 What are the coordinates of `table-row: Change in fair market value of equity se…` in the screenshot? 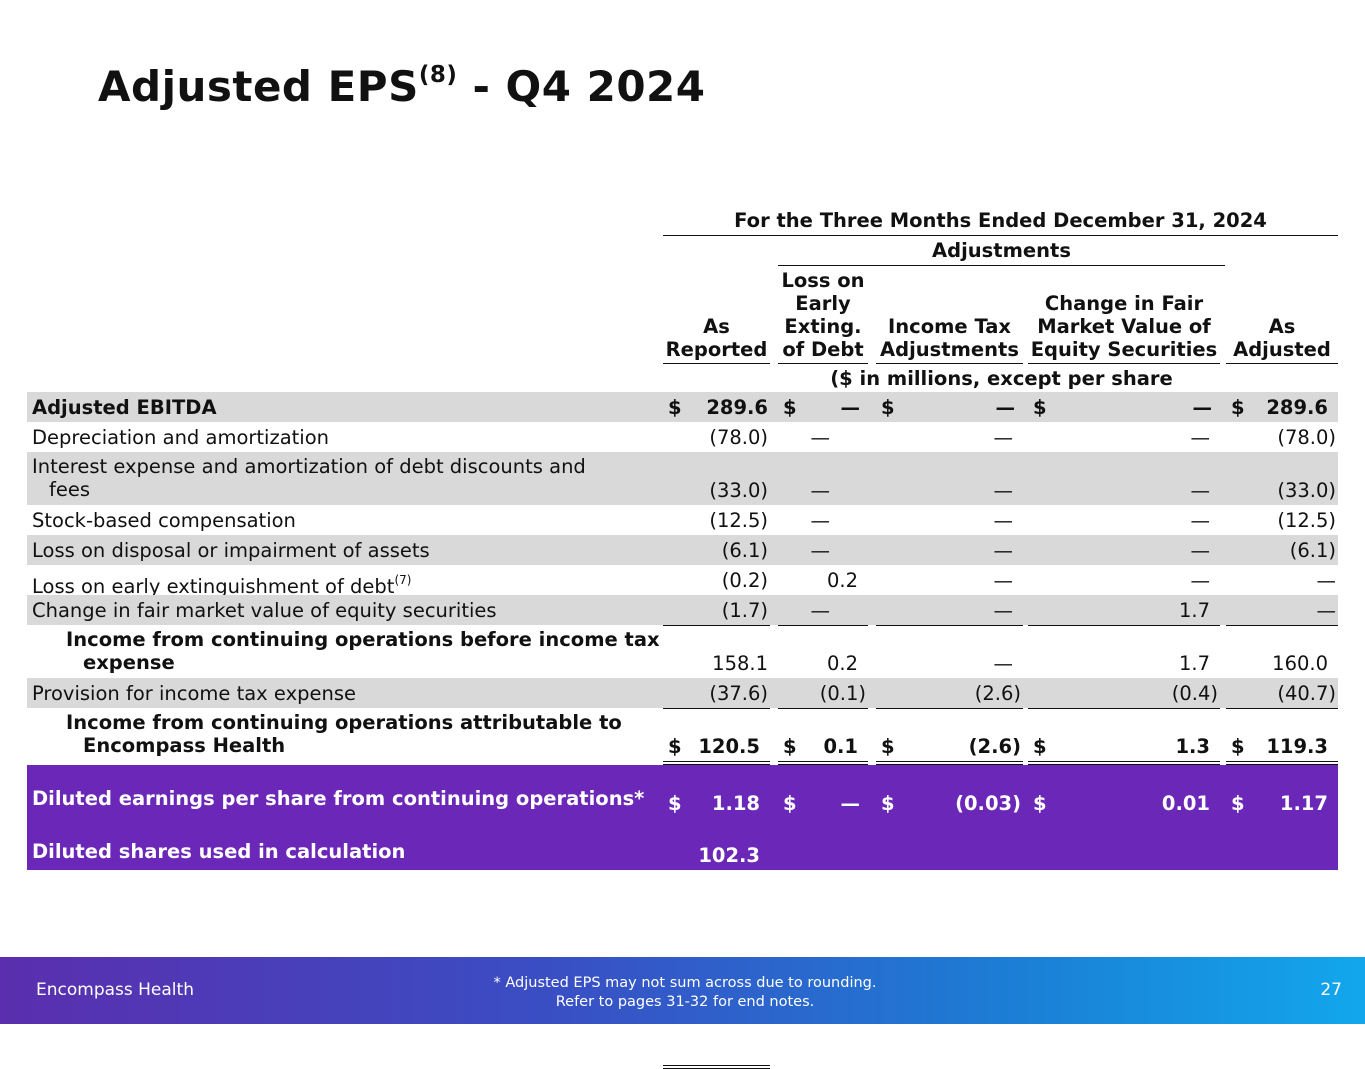 It's located at (682, 610).